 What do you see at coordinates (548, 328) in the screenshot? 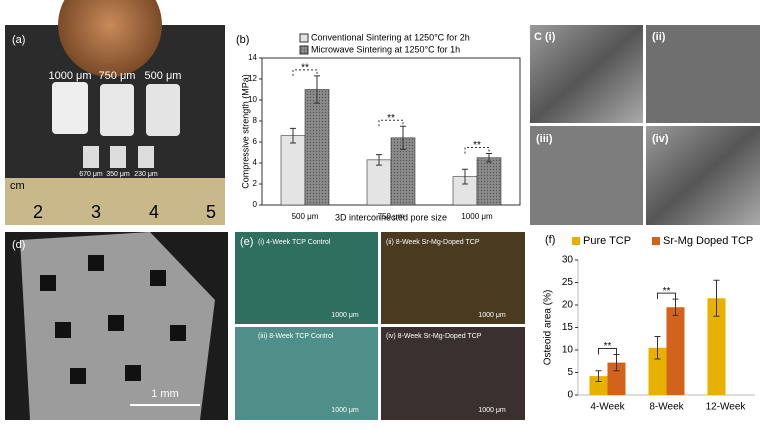
I see `y-axis-label: Osteoid area (%)` at bounding box center [548, 328].